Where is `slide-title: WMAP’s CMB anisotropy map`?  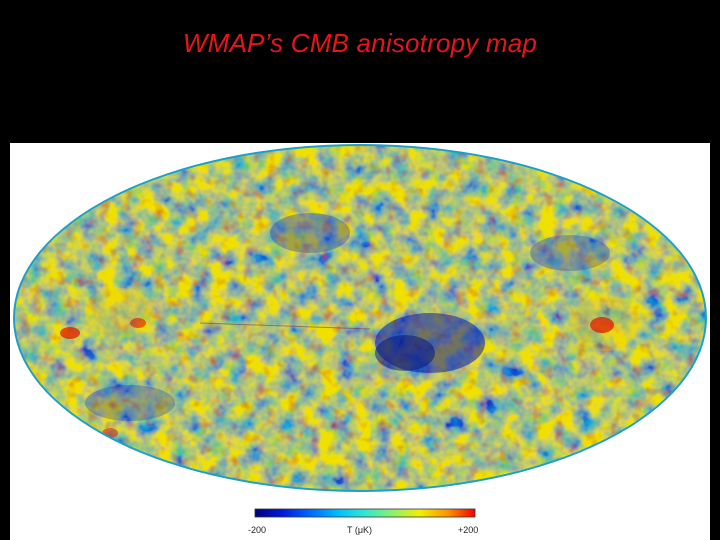 slide-title: WMAP’s CMB anisotropy map is located at coordinates (360, 43).